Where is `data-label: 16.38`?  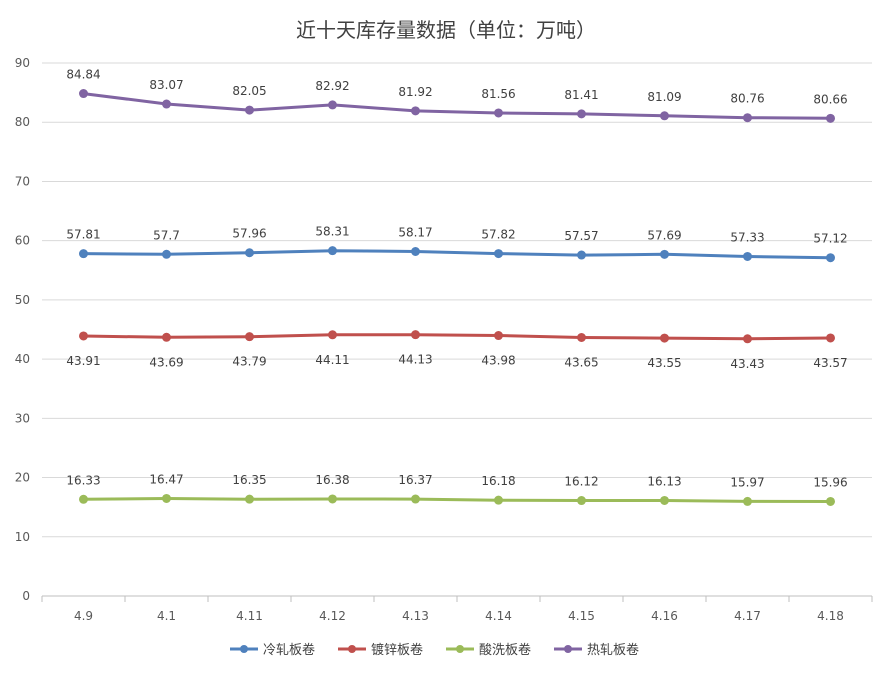 data-label: 16.38 is located at coordinates (332, 480).